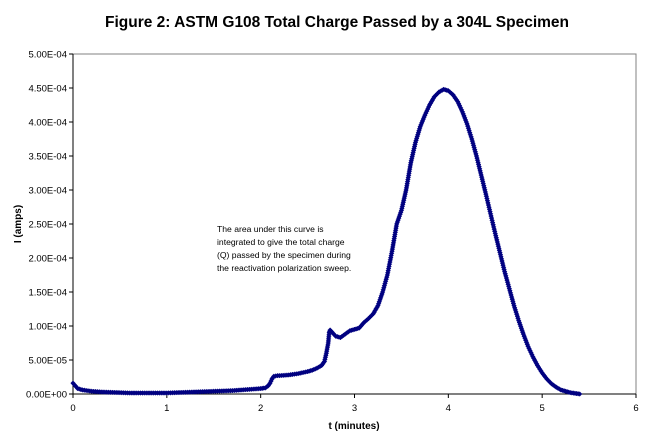 This screenshot has height=444, width=650. I want to click on x-tick-label: 6, so click(635, 408).